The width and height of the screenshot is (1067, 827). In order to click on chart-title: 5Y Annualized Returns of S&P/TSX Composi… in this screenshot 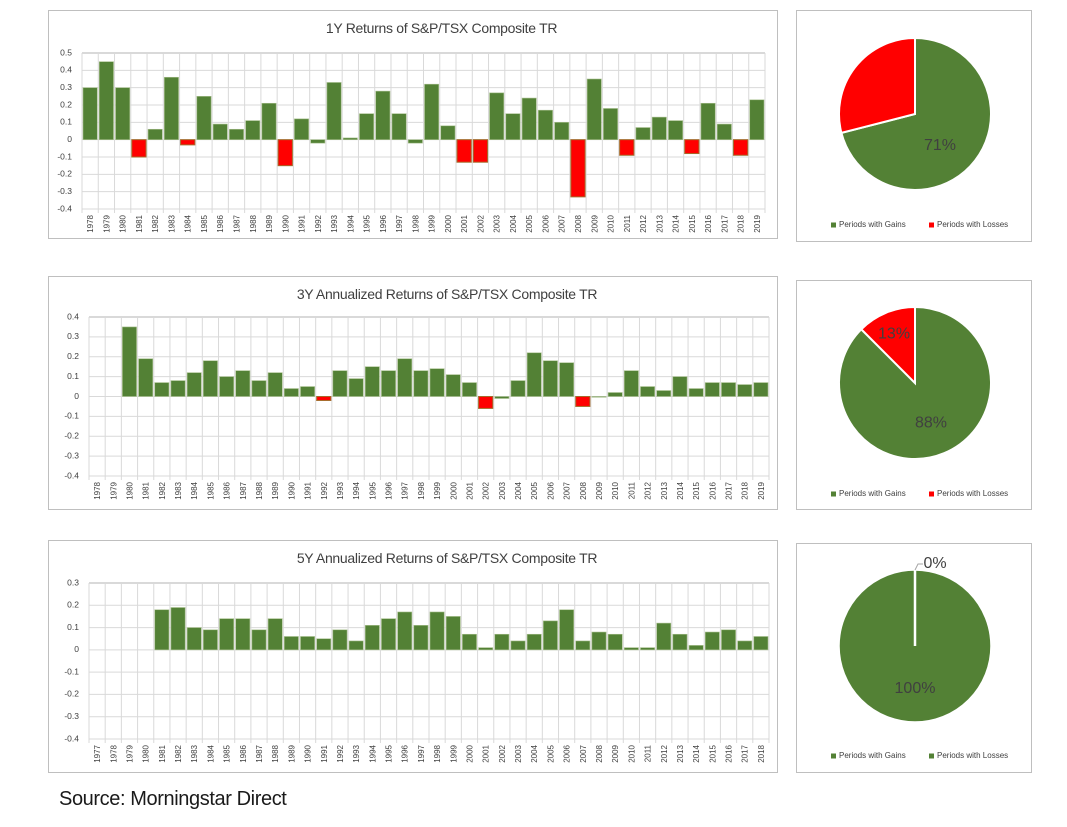, I will do `click(447, 558)`.